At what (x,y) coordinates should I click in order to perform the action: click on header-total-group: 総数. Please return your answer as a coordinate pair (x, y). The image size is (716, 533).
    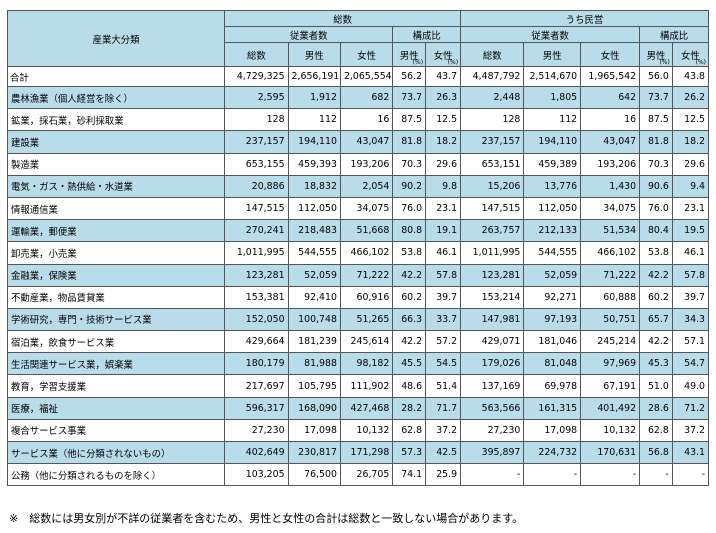
    Looking at the image, I should click on (343, 18).